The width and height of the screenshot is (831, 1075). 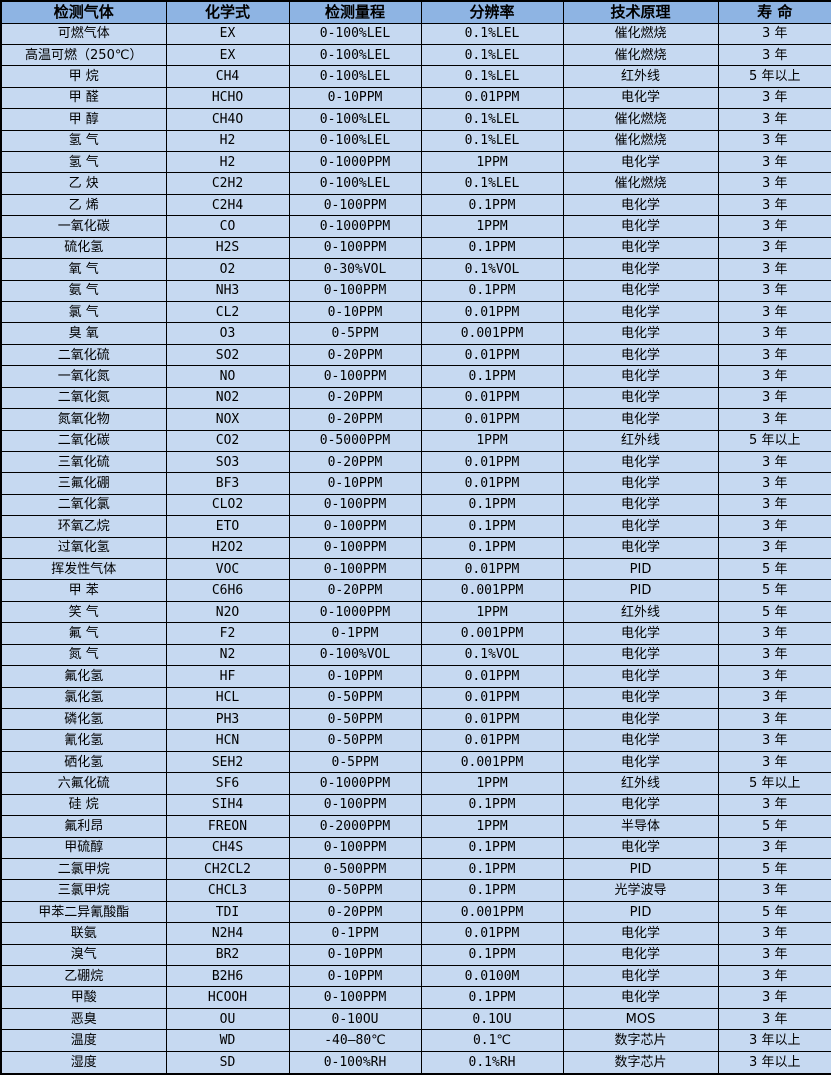 I want to click on table-cell: 三氟化硼, so click(x=83, y=483).